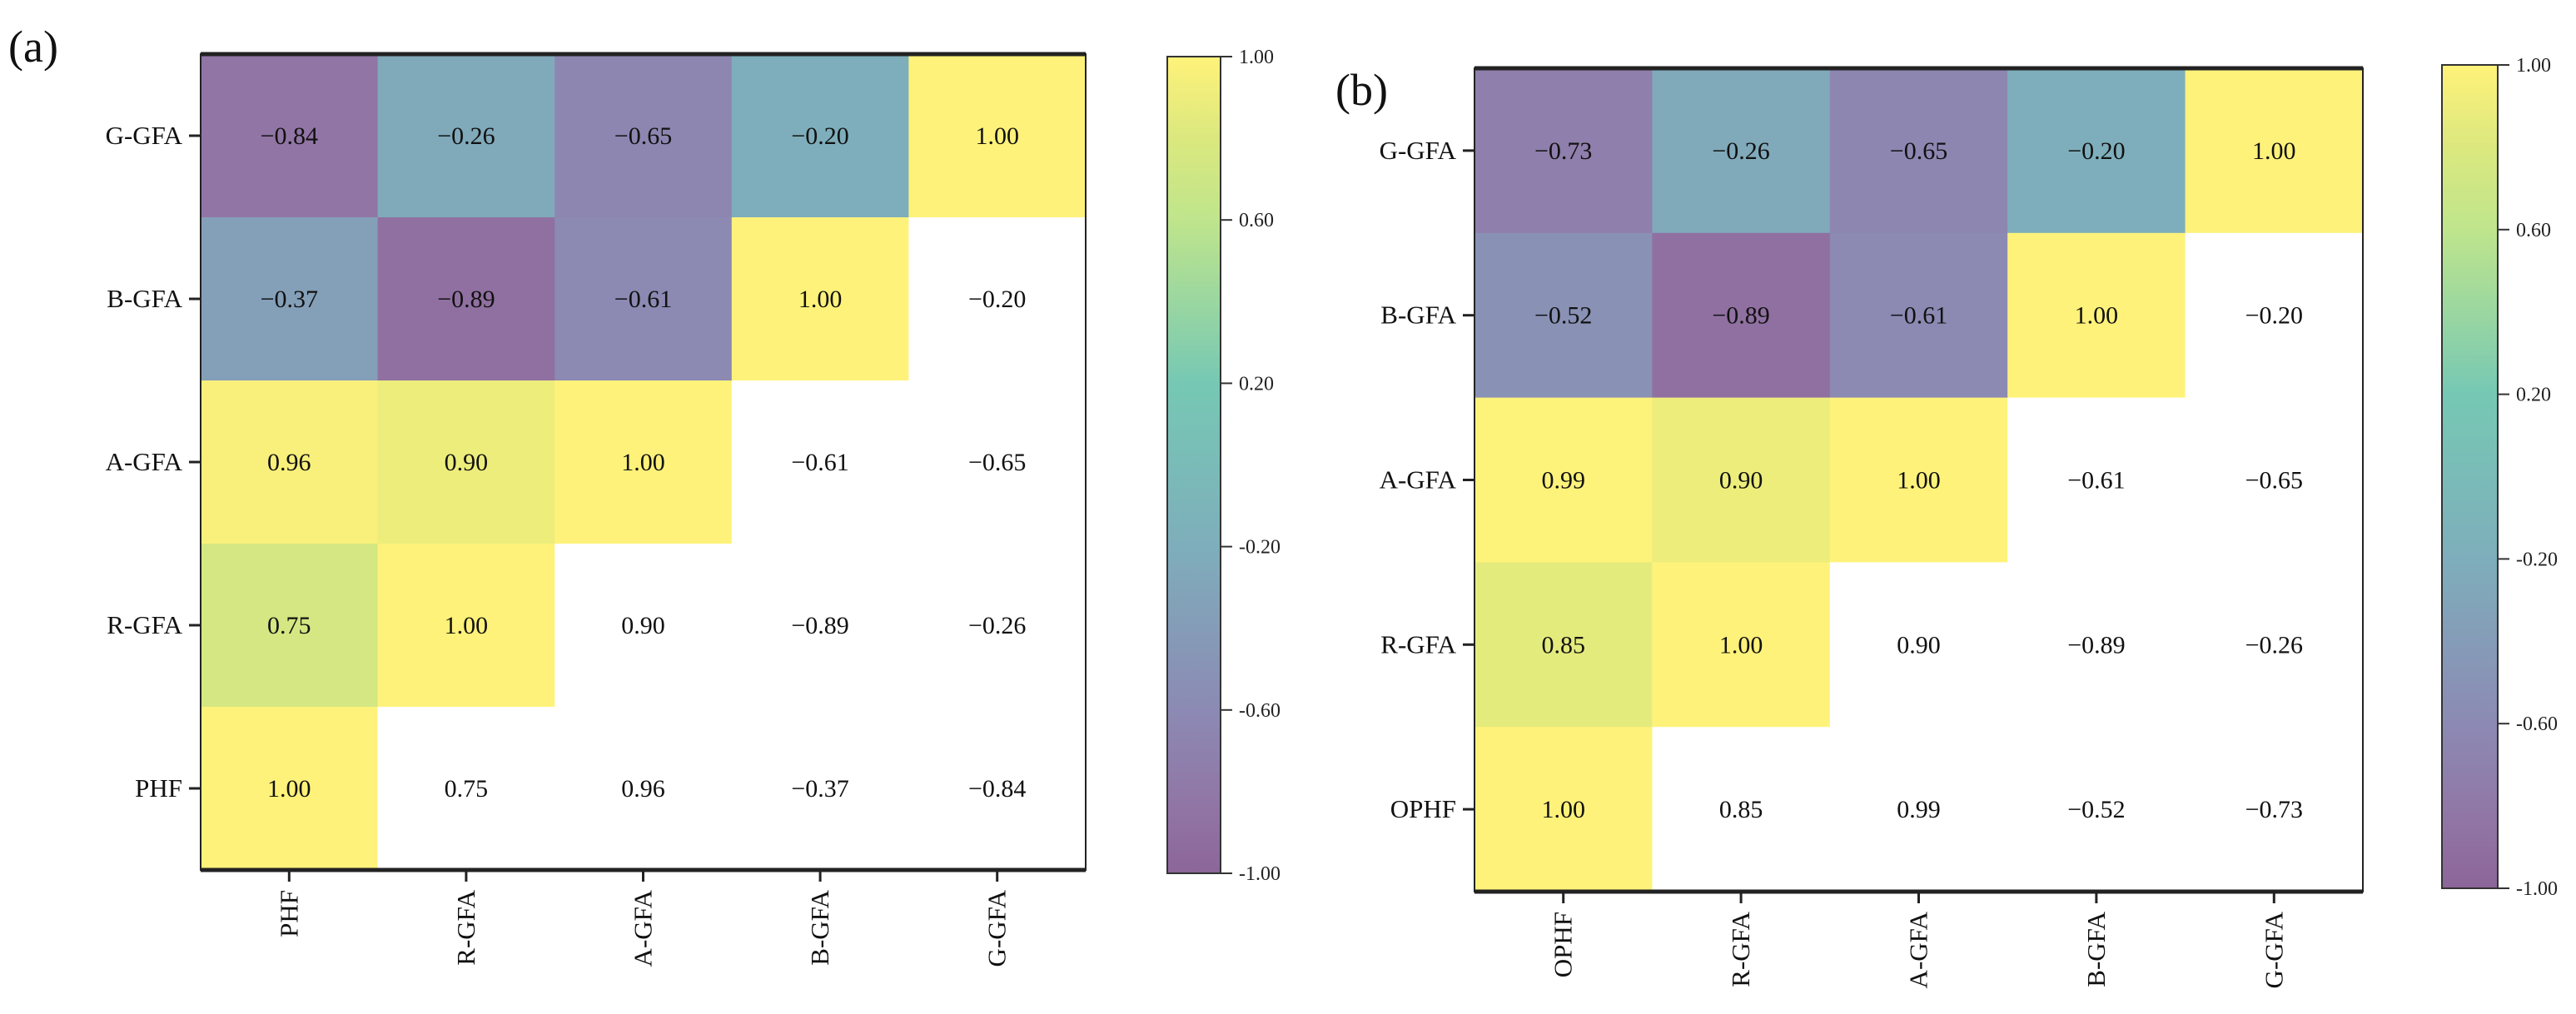  I want to click on x-tick-label: G-GFA, so click(2273, 949).